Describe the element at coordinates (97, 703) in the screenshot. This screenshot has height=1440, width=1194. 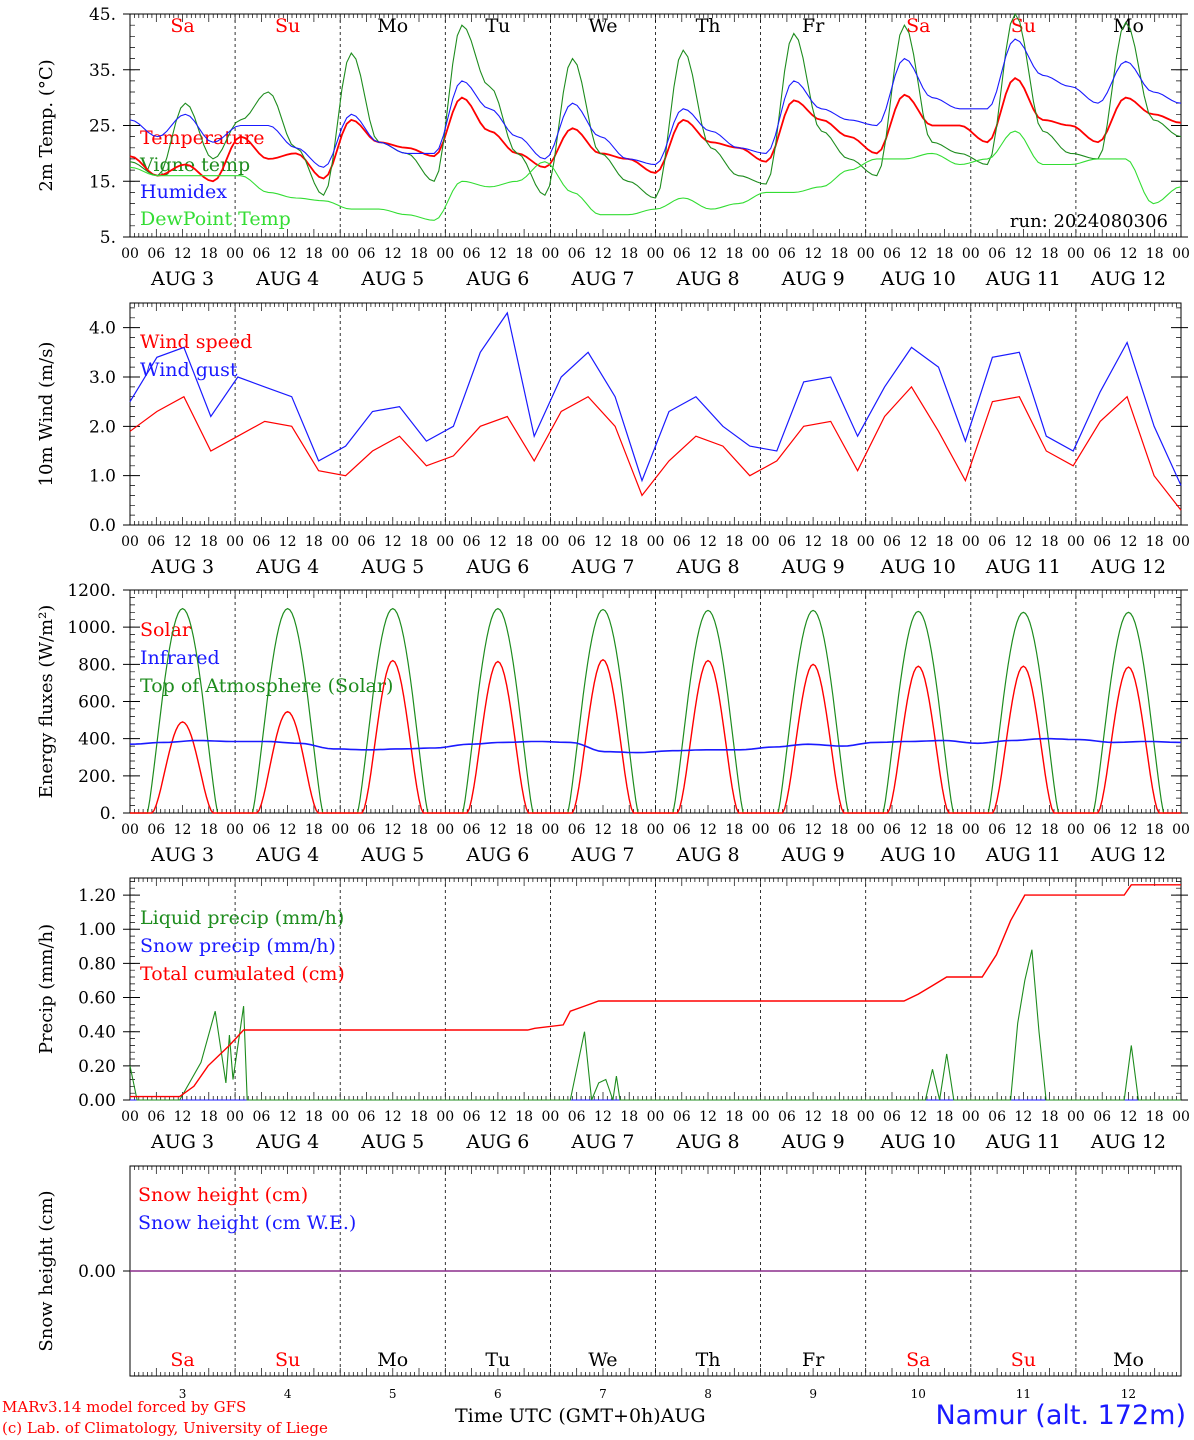
I see `y-tick-label: 600.` at that location.